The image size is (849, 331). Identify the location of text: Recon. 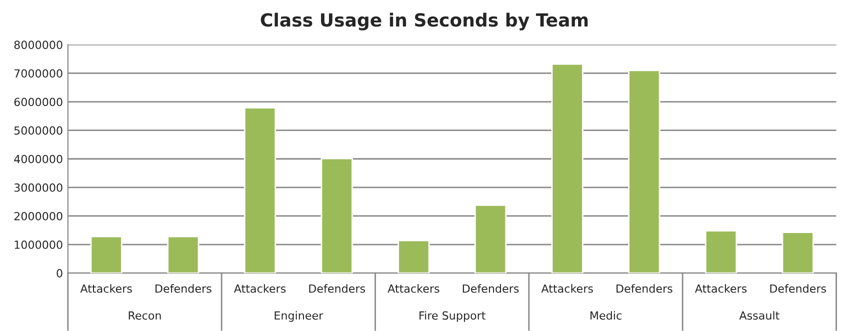
(144, 315).